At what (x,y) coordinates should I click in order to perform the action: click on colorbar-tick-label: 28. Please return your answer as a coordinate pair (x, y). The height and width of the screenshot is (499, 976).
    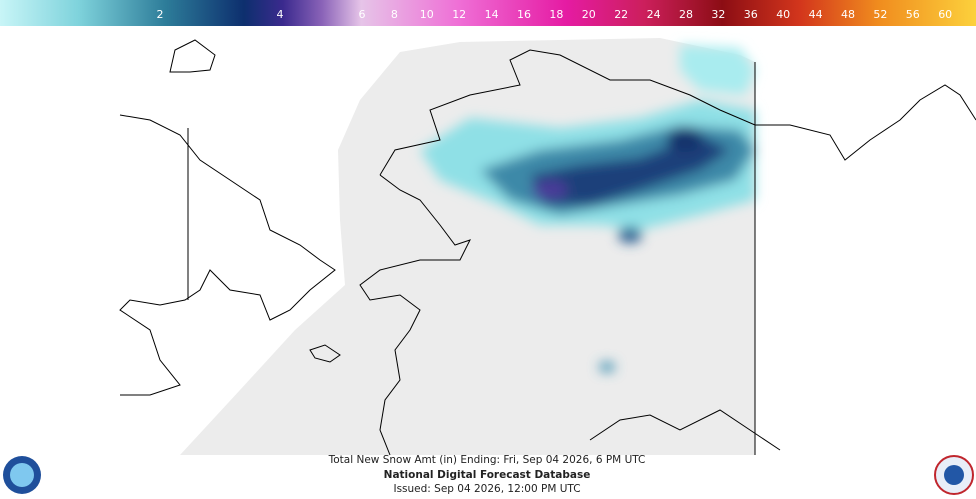
    Looking at the image, I should click on (686, 14).